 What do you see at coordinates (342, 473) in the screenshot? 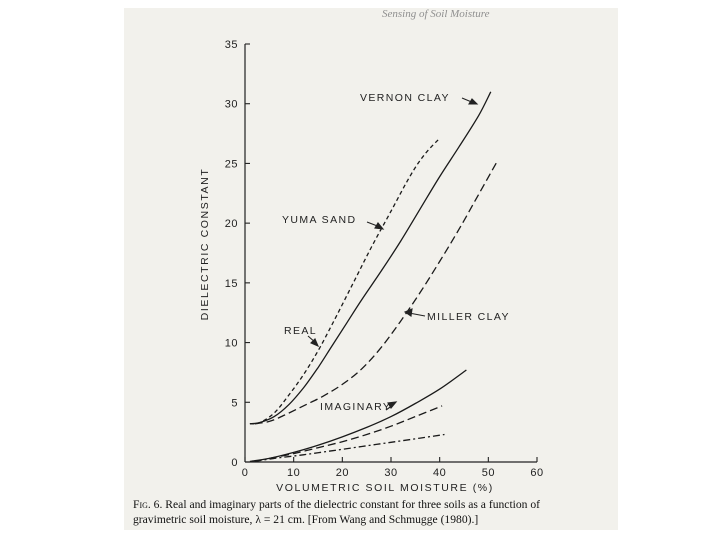
I see `x-tick-label: 20` at bounding box center [342, 473].